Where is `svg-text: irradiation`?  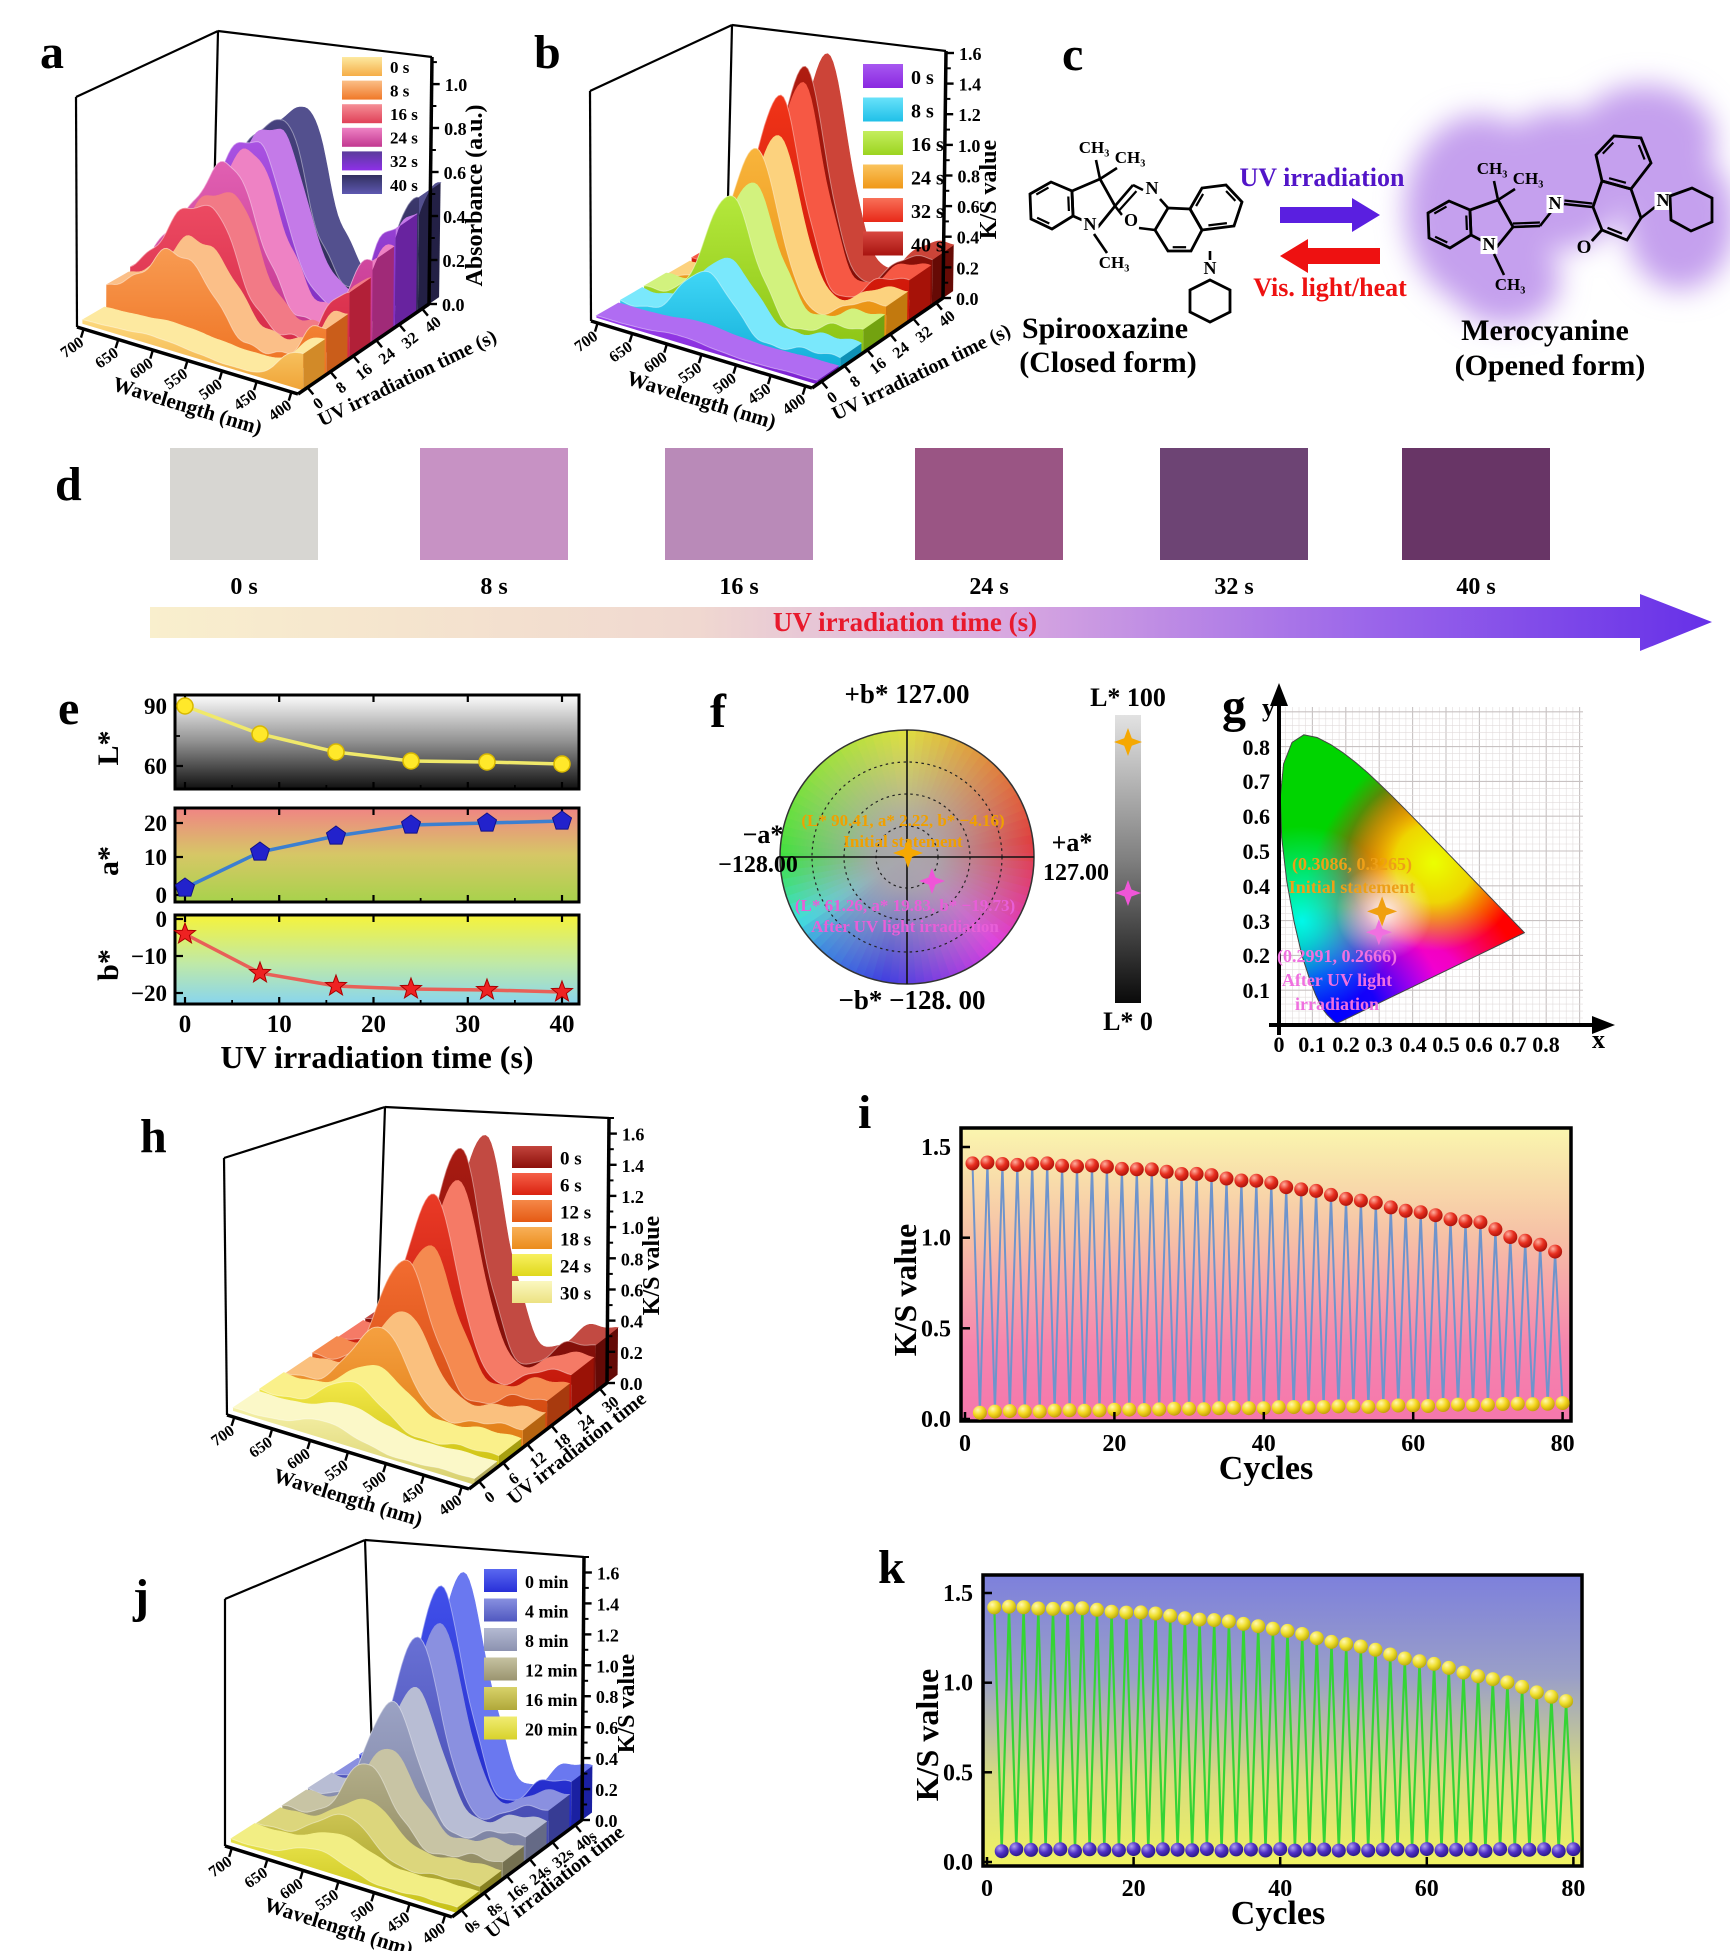 svg-text: irradiation is located at coordinates (1337, 1004).